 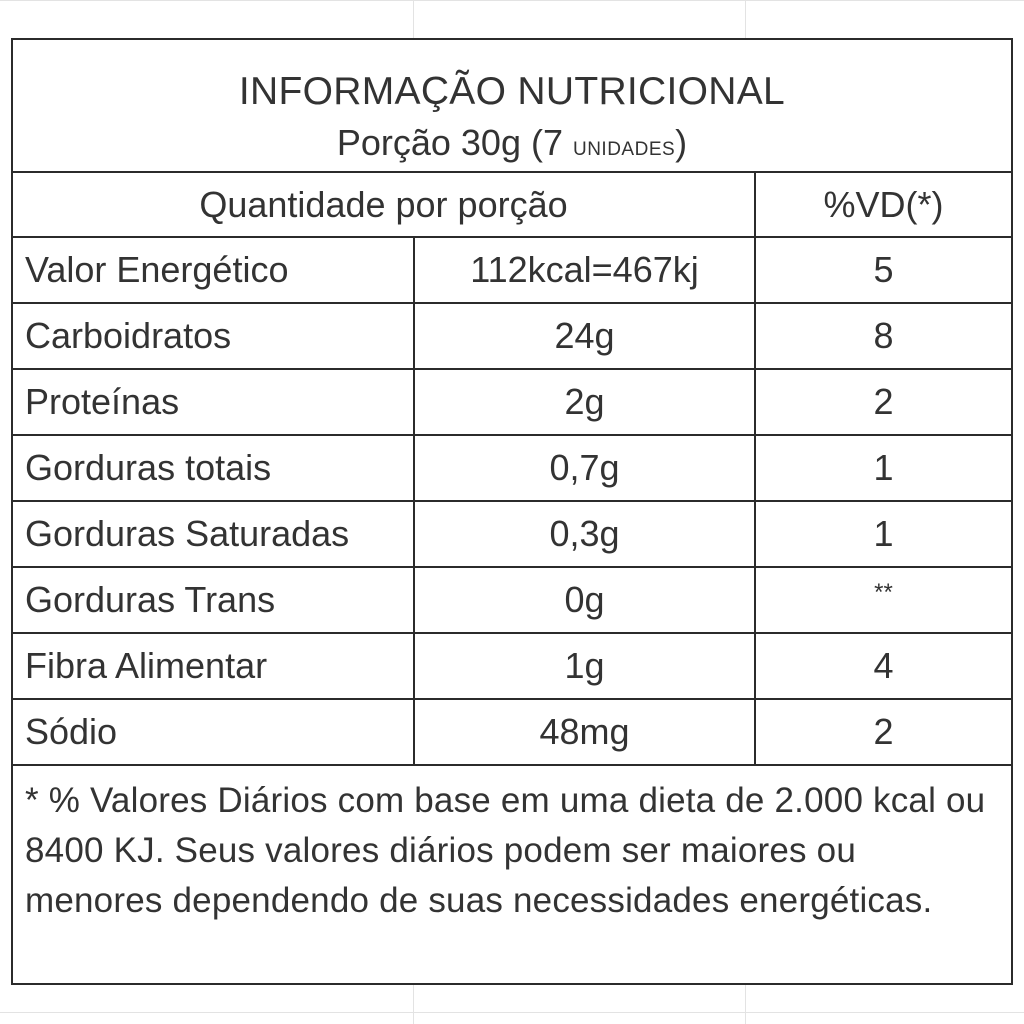 I want to click on nutrient-daily-value: **, so click(x=883, y=592).